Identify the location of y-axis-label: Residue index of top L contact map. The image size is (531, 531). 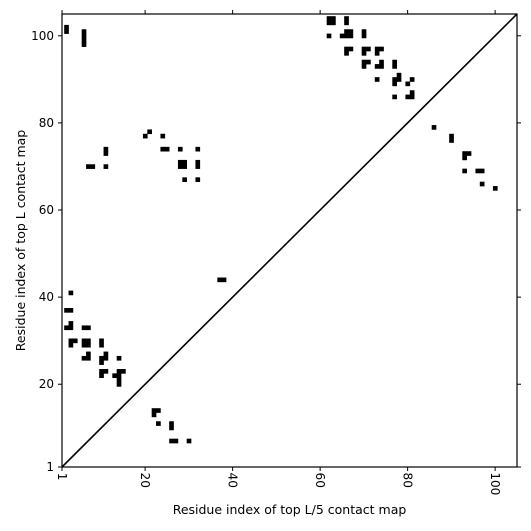
(20, 240).